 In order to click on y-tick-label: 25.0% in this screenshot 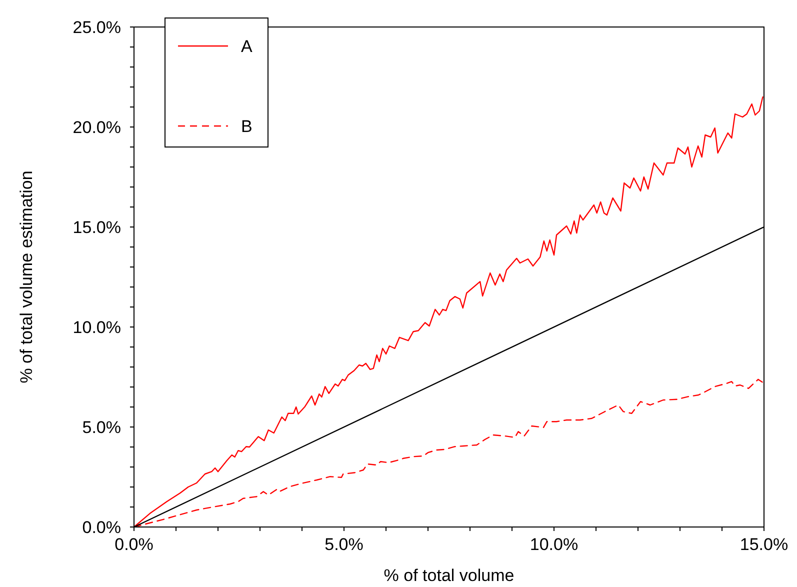, I will do `click(96, 27)`.